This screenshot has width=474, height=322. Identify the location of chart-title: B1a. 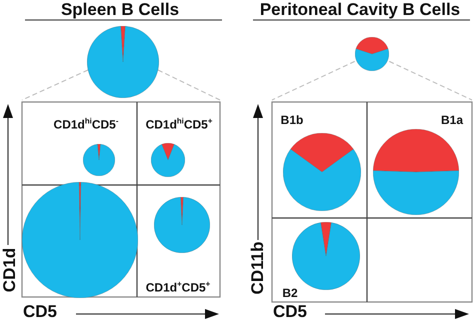
(452, 120).